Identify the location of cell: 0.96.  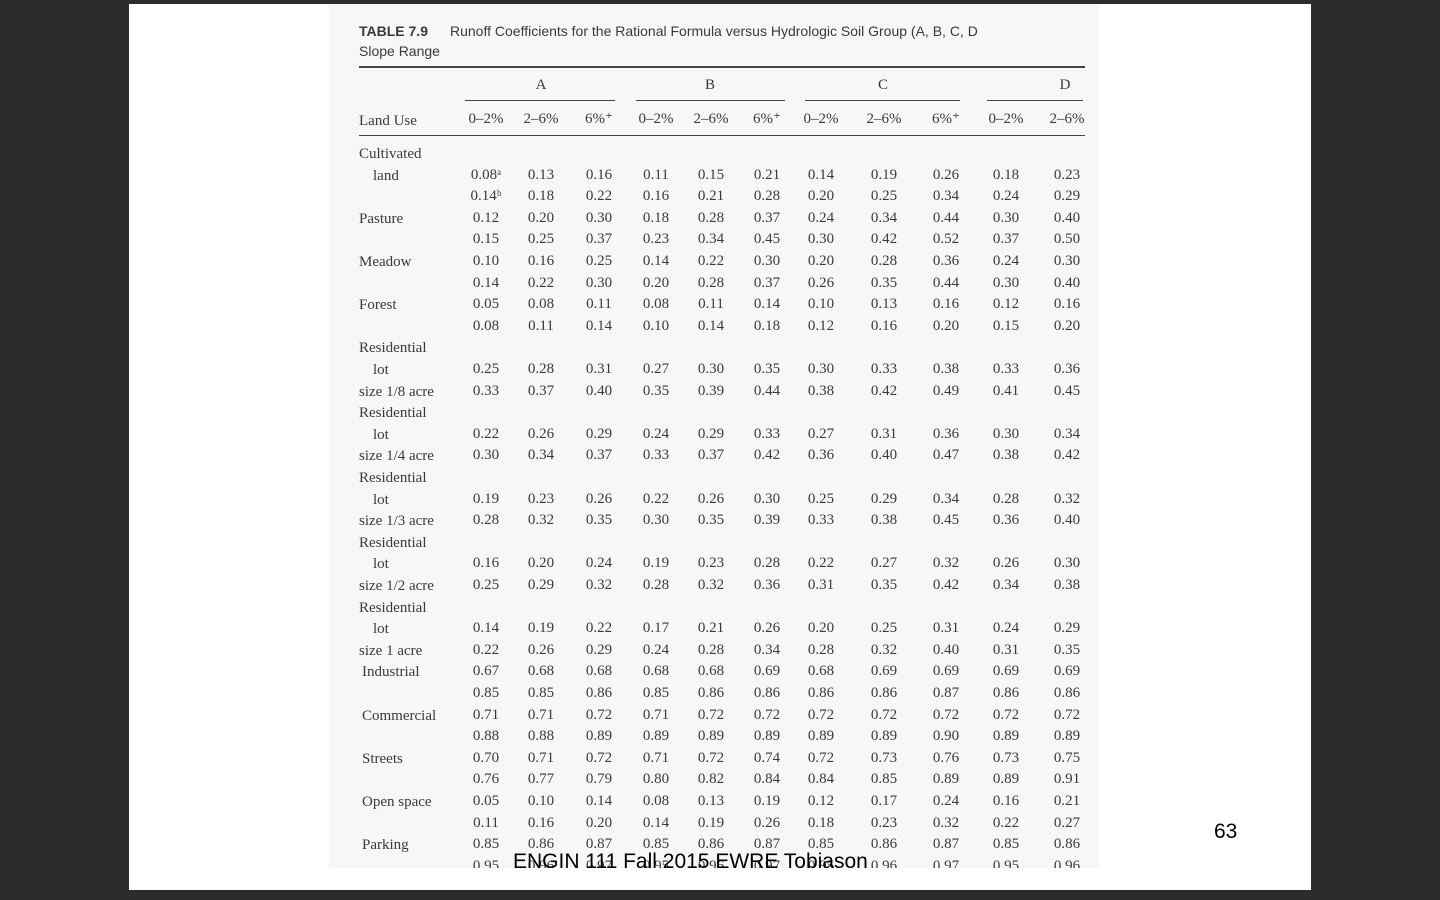
(711, 862).